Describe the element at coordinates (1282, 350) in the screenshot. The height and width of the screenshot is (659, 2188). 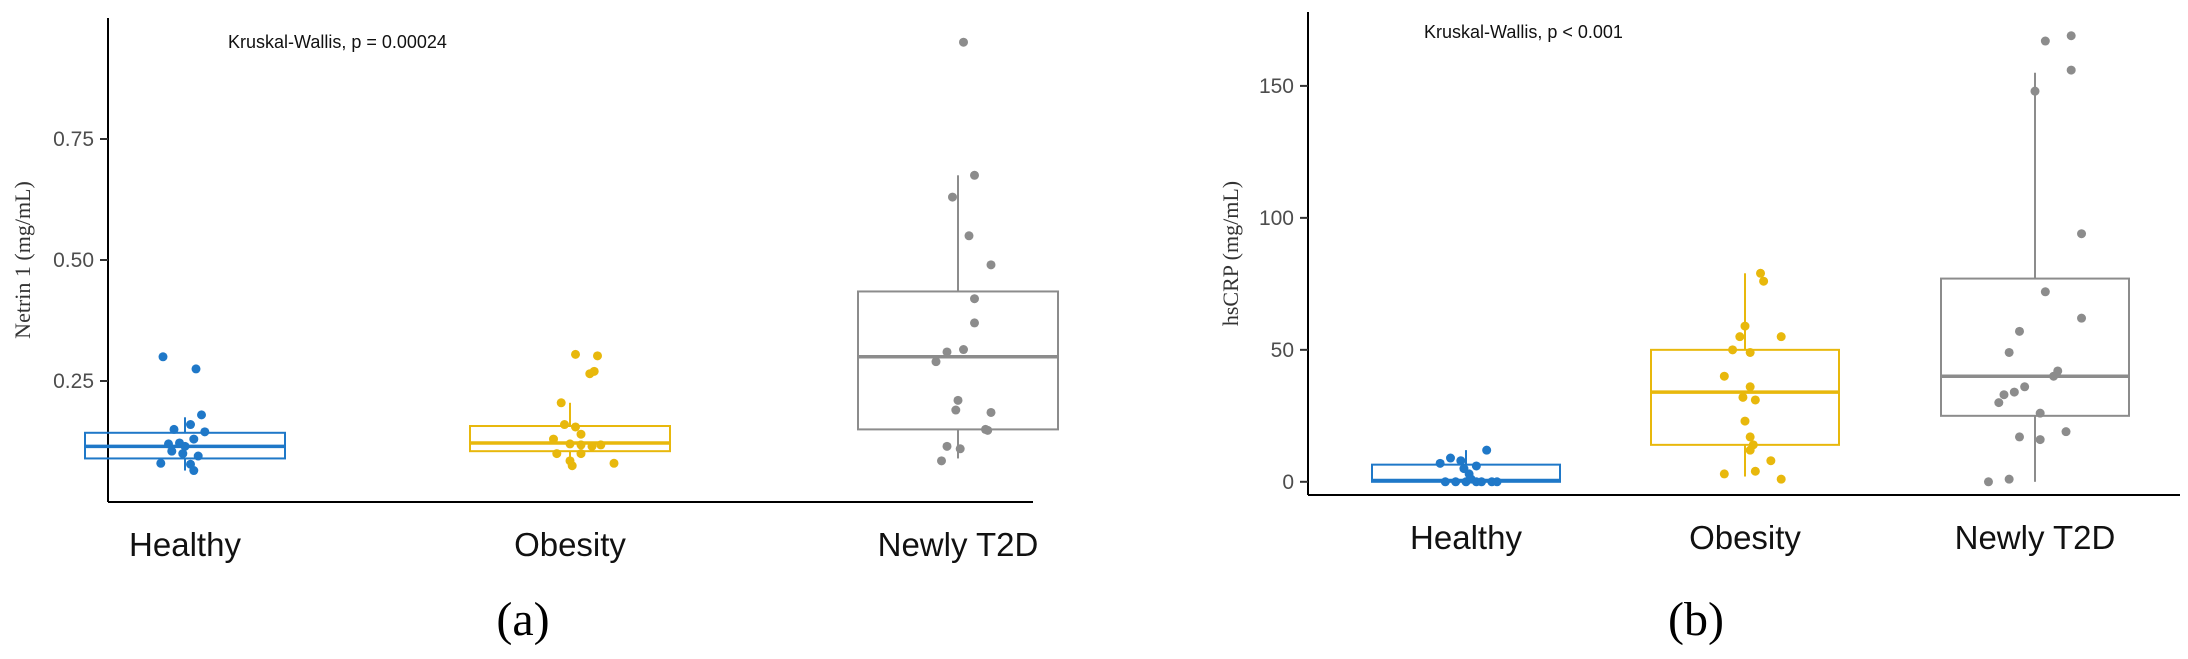
I see `y-tick-label: 50` at that location.